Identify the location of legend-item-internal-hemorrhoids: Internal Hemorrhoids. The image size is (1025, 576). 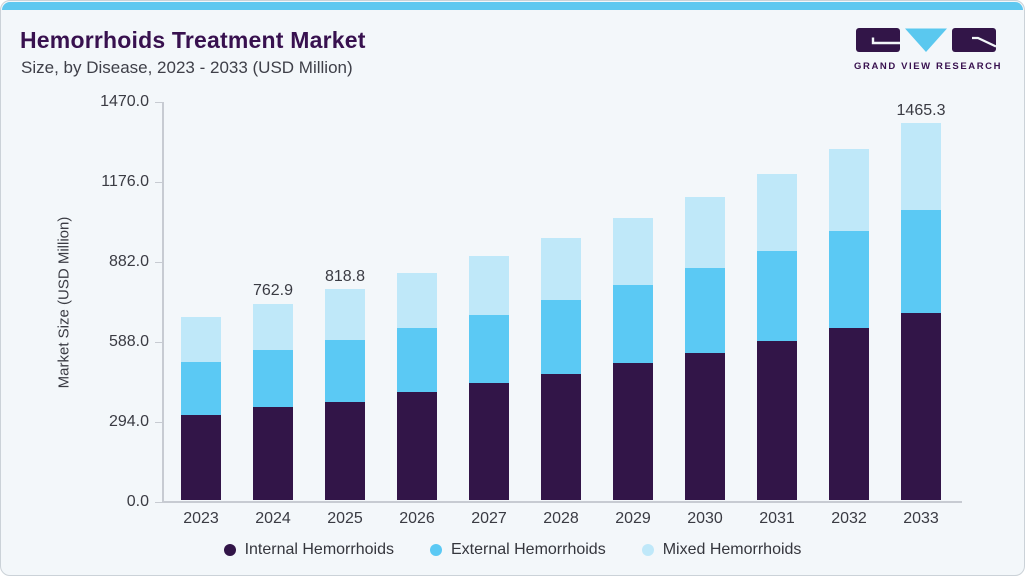
(308, 550).